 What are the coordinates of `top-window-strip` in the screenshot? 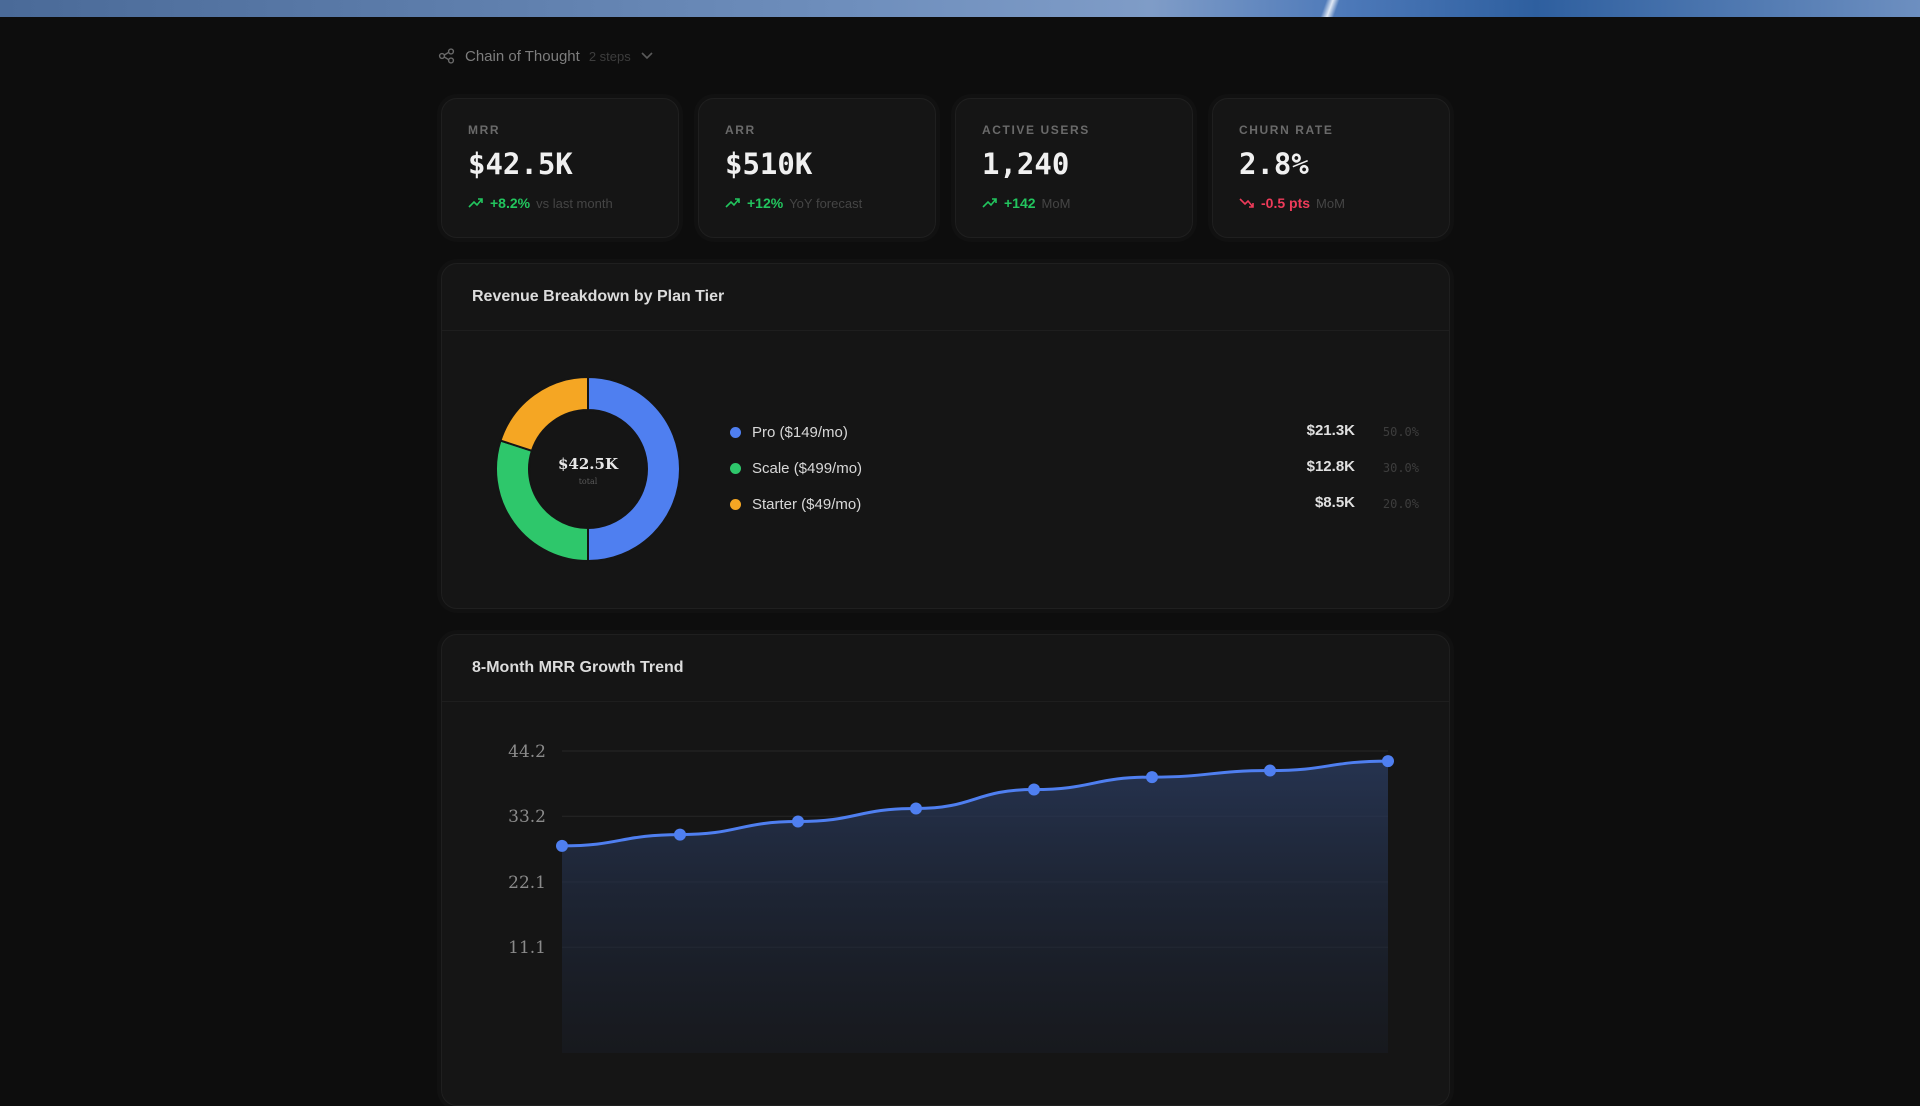 It's located at (960, 8).